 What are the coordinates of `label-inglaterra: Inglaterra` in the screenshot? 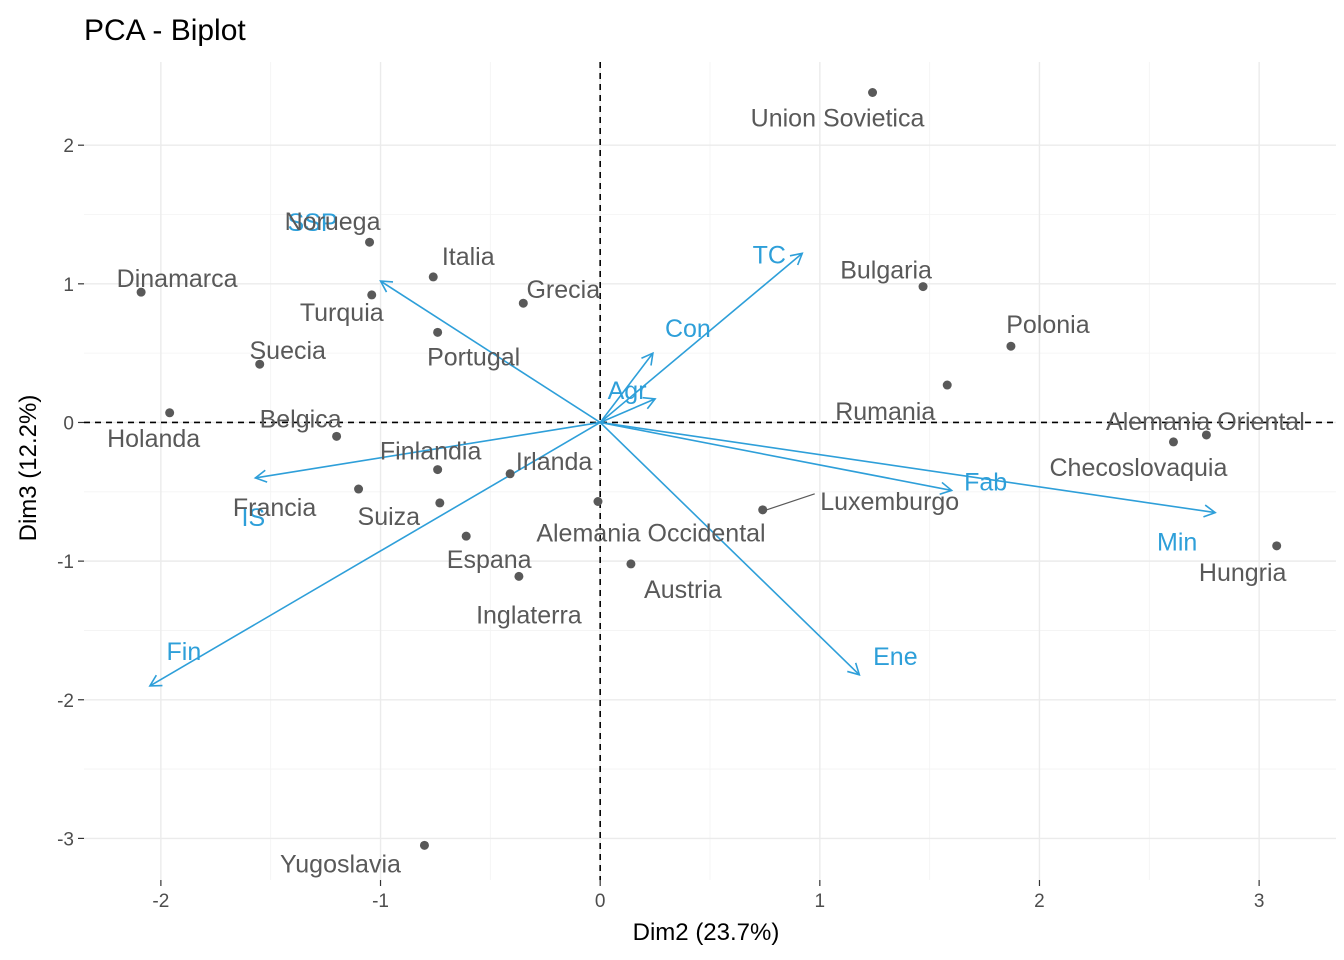 It's located at (529, 615).